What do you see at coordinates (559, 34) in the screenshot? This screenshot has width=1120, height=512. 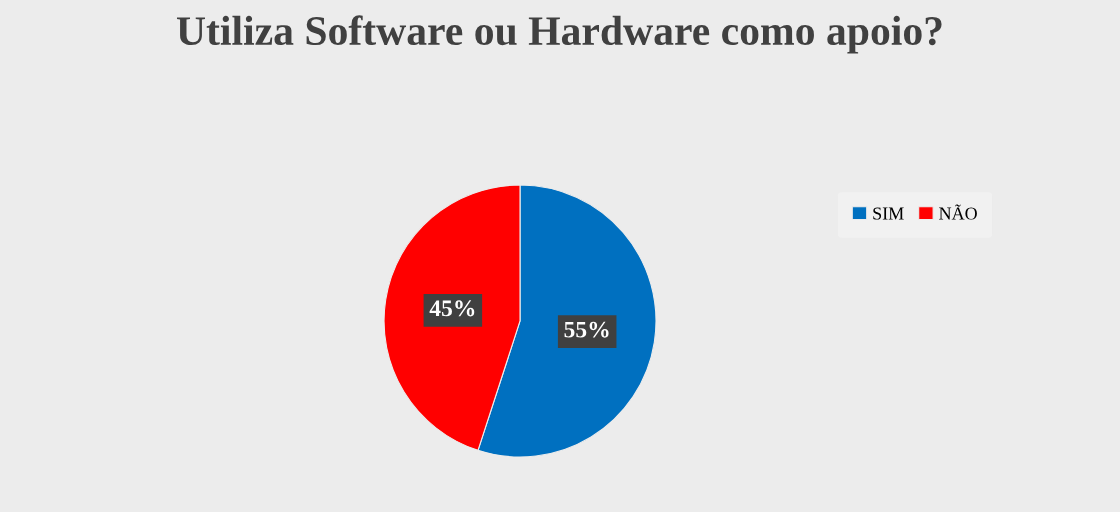 I see `chart-title: Utiliza Software ou Hardware como apoio?` at bounding box center [559, 34].